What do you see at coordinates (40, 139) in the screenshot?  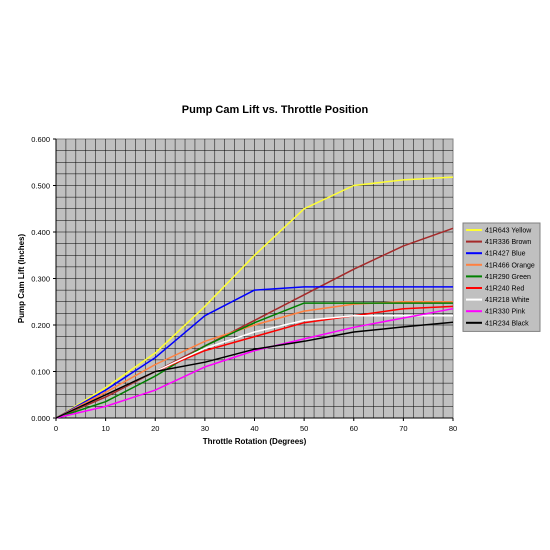 I see `y-tick-label: 0.600` at bounding box center [40, 139].